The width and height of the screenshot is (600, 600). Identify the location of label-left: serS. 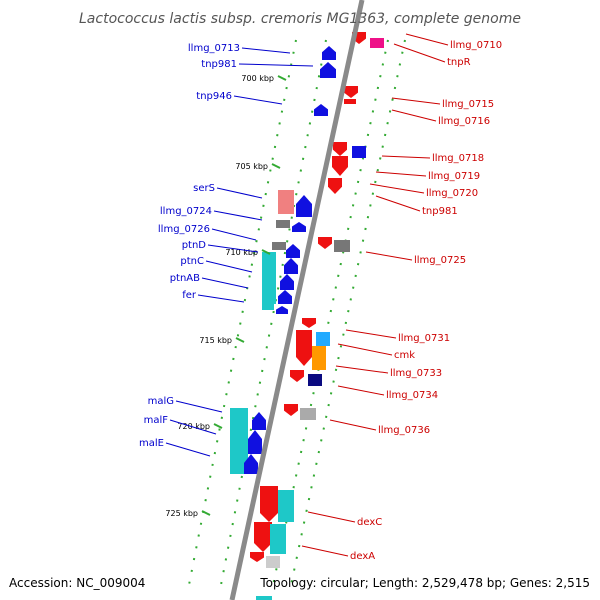
(204, 188).